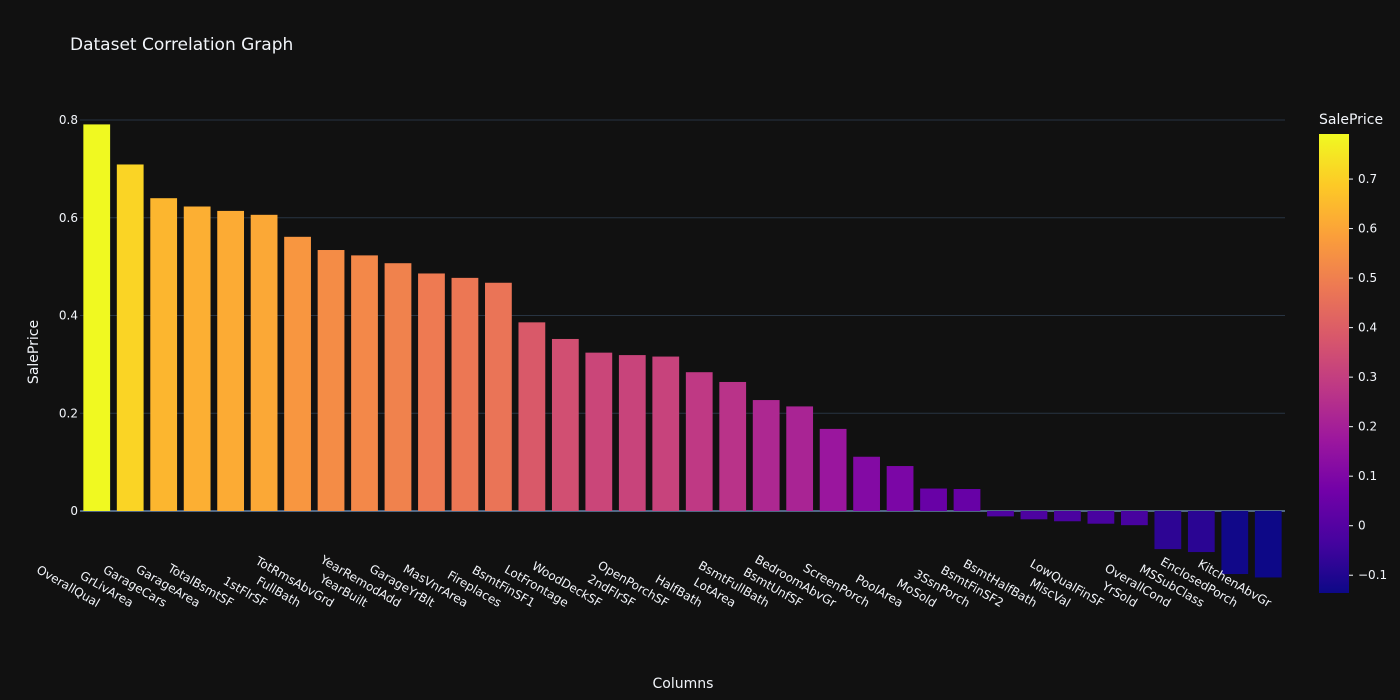 The height and width of the screenshot is (700, 1400). I want to click on y-tick-label: 0.8, so click(68, 120).